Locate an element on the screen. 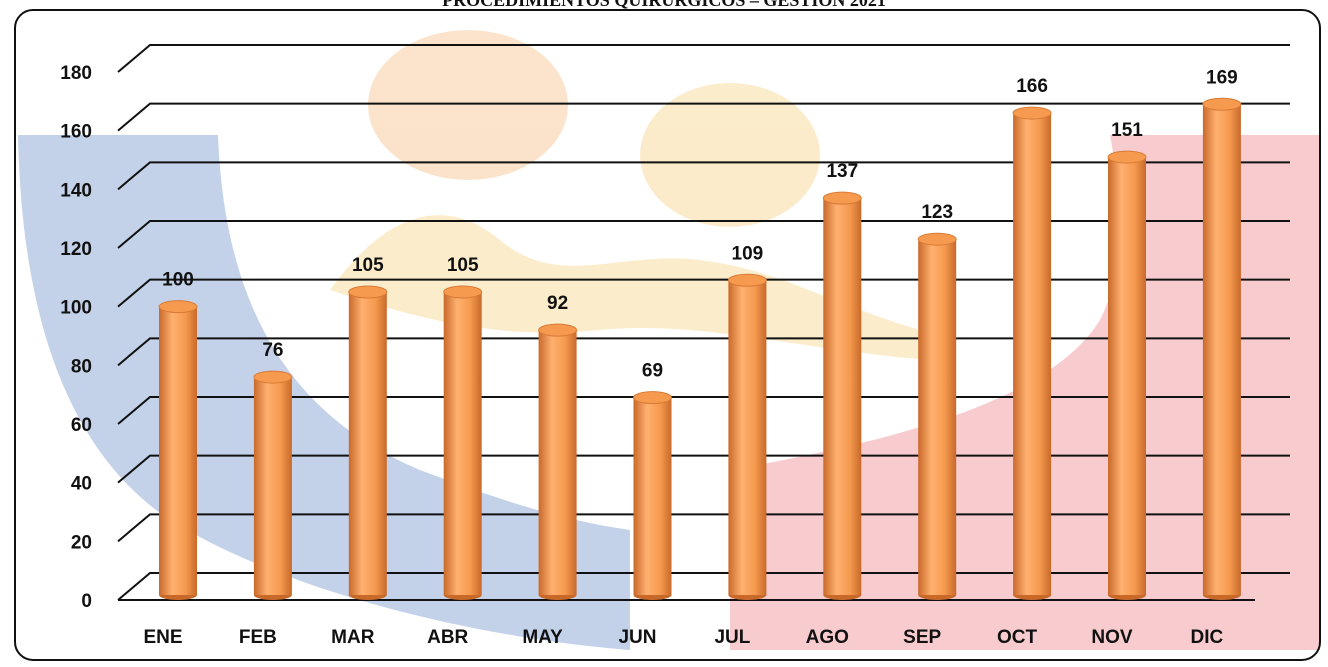 This screenshot has height=667, width=1328. x-tick-label: FEB is located at coordinates (258, 637).